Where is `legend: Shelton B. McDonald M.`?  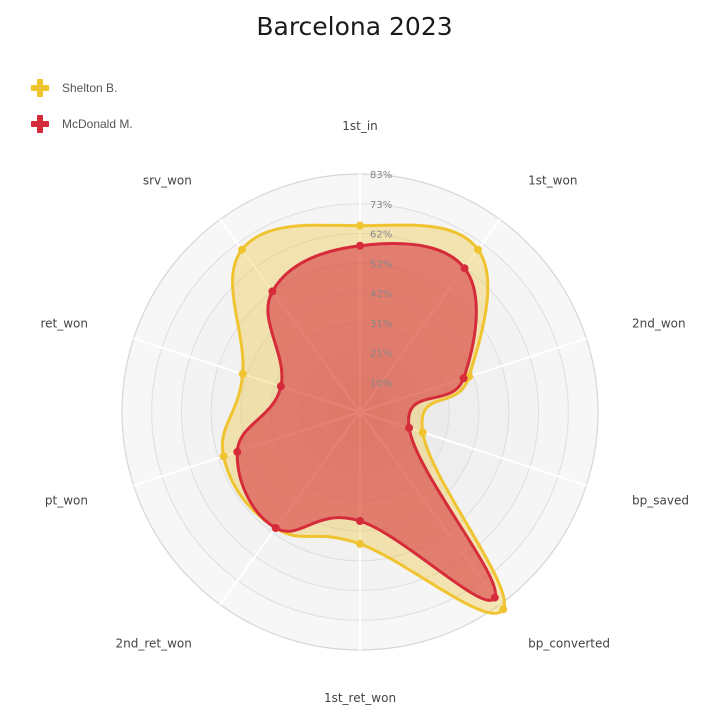
legend: Shelton B. McDonald M. is located at coordinates (81, 114).